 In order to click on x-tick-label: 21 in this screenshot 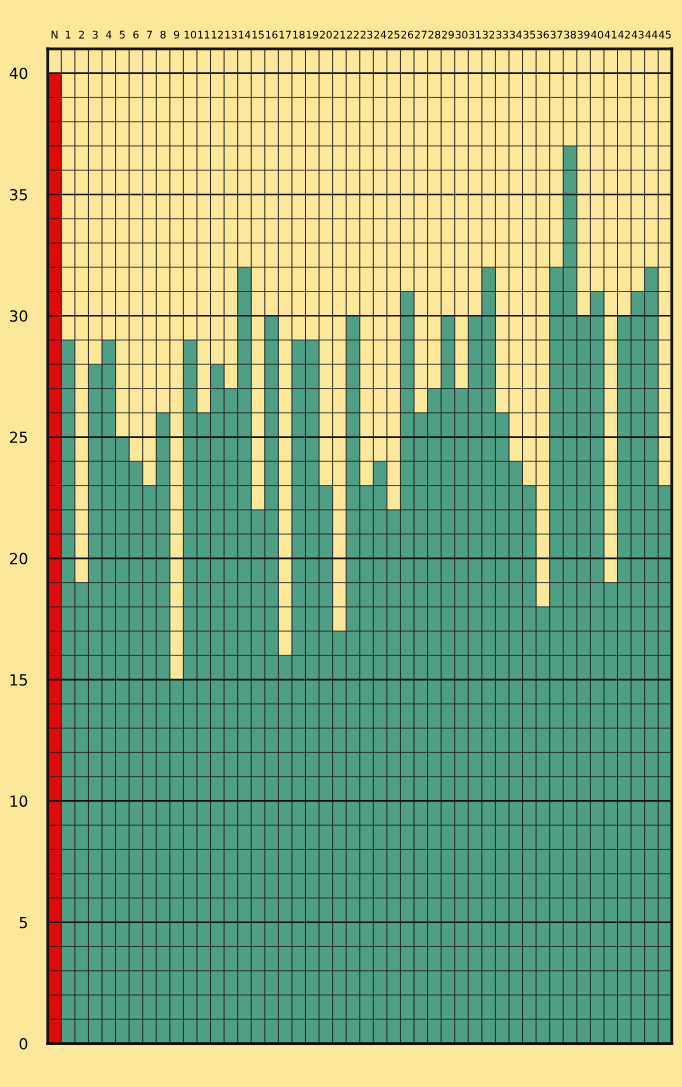, I will do `click(339, 34)`.